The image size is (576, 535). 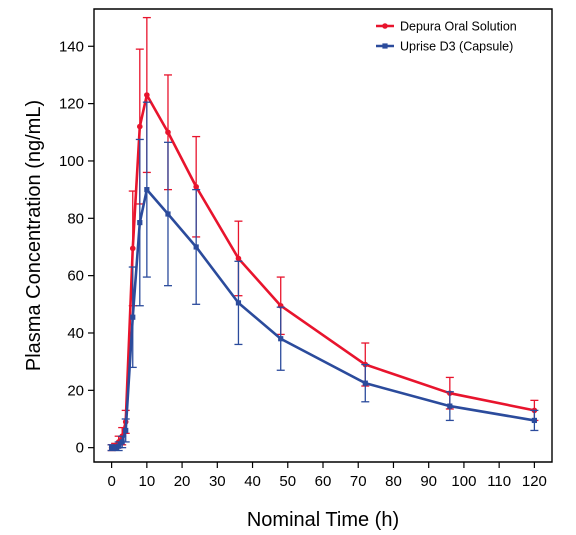 I want to click on y-axis-label: Plasma Concentration (ng/mL), so click(x=34, y=235).